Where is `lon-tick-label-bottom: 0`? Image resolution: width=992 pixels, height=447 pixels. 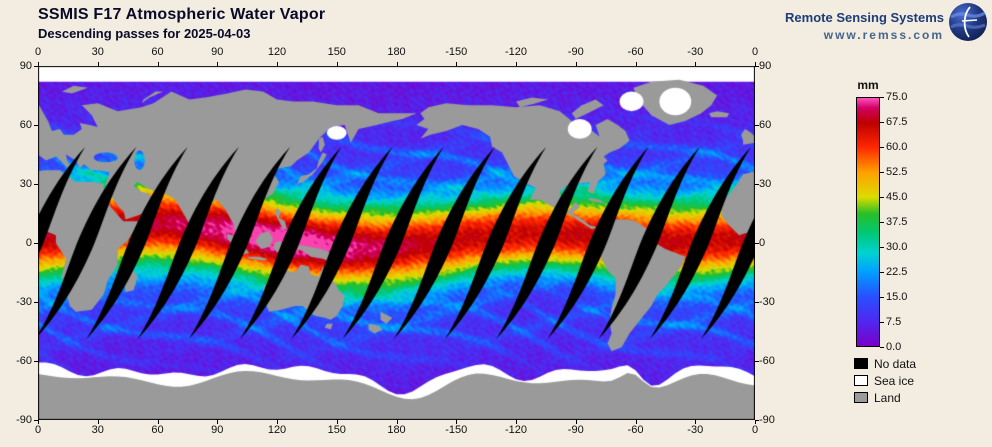 lon-tick-label-bottom: 0 is located at coordinates (38, 430).